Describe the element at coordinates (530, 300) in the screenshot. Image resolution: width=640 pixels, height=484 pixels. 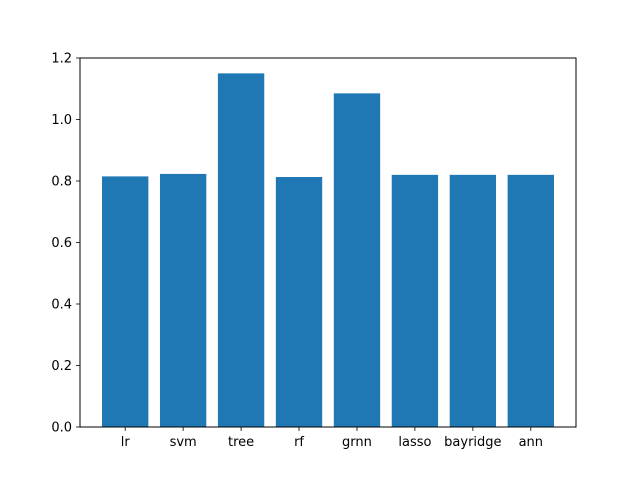
I see `bar-ann` at that location.